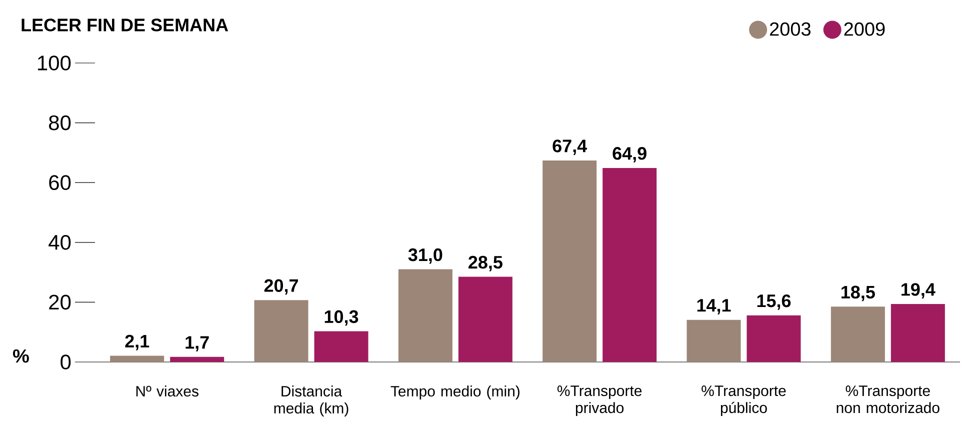 The height and width of the screenshot is (424, 964). I want to click on data-label: 10,3, so click(341, 318).